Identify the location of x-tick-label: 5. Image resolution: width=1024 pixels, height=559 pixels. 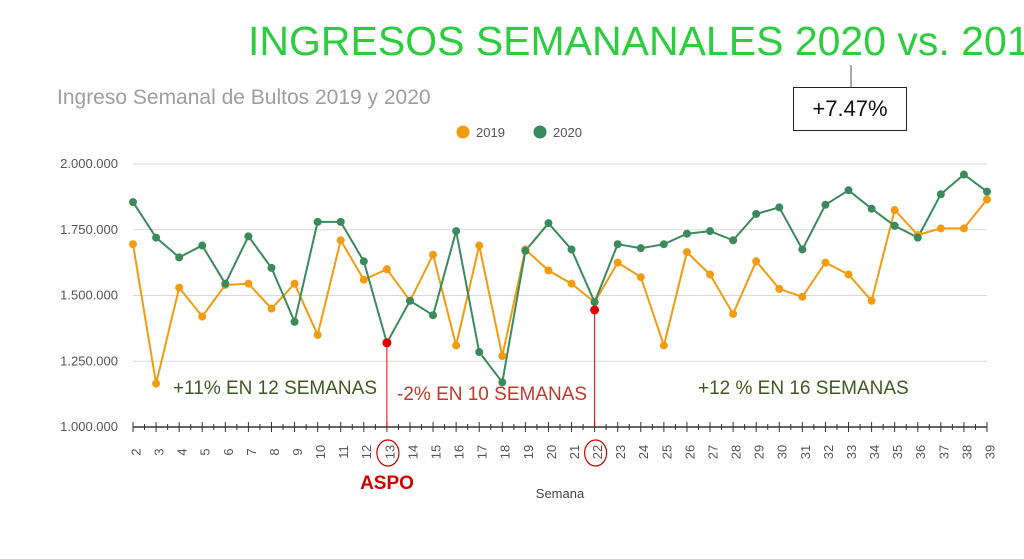
(205, 451).